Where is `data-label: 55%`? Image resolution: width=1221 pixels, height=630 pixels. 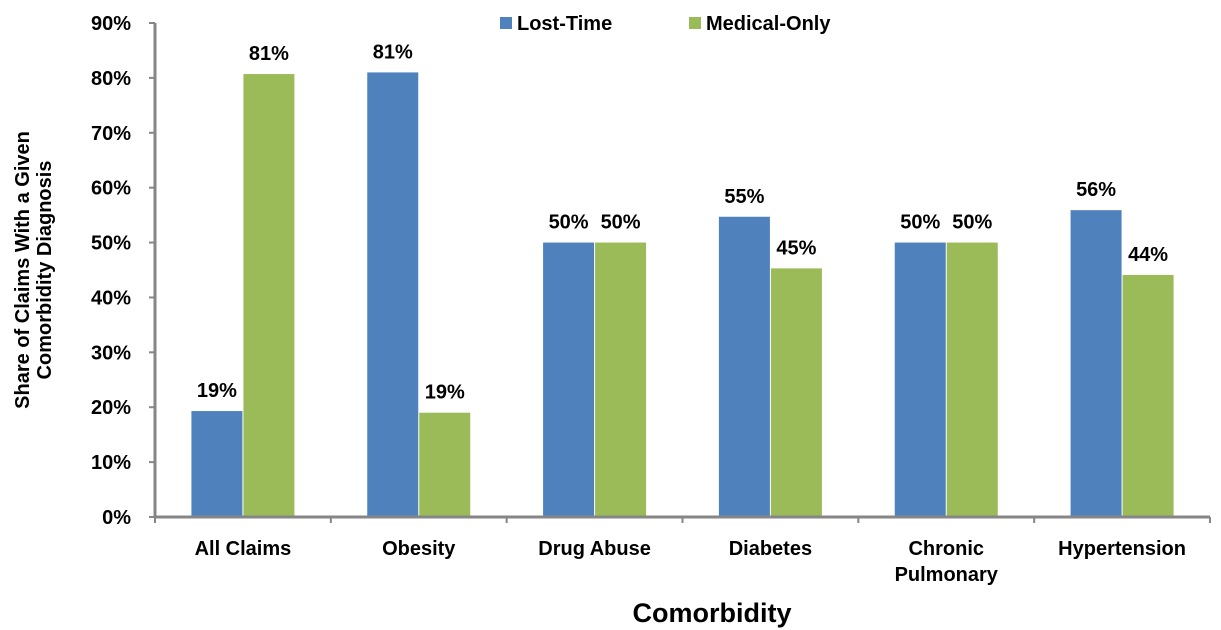 data-label: 55% is located at coordinates (744, 197).